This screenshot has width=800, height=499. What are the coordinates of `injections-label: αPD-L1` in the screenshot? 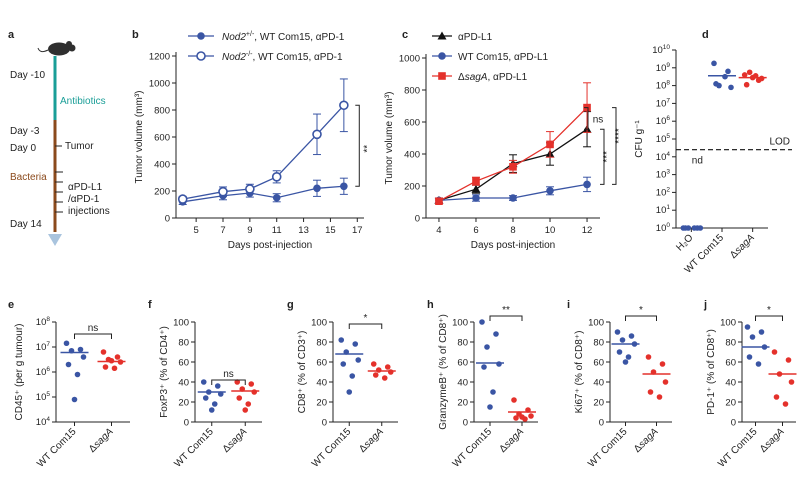 It's located at (85, 187).